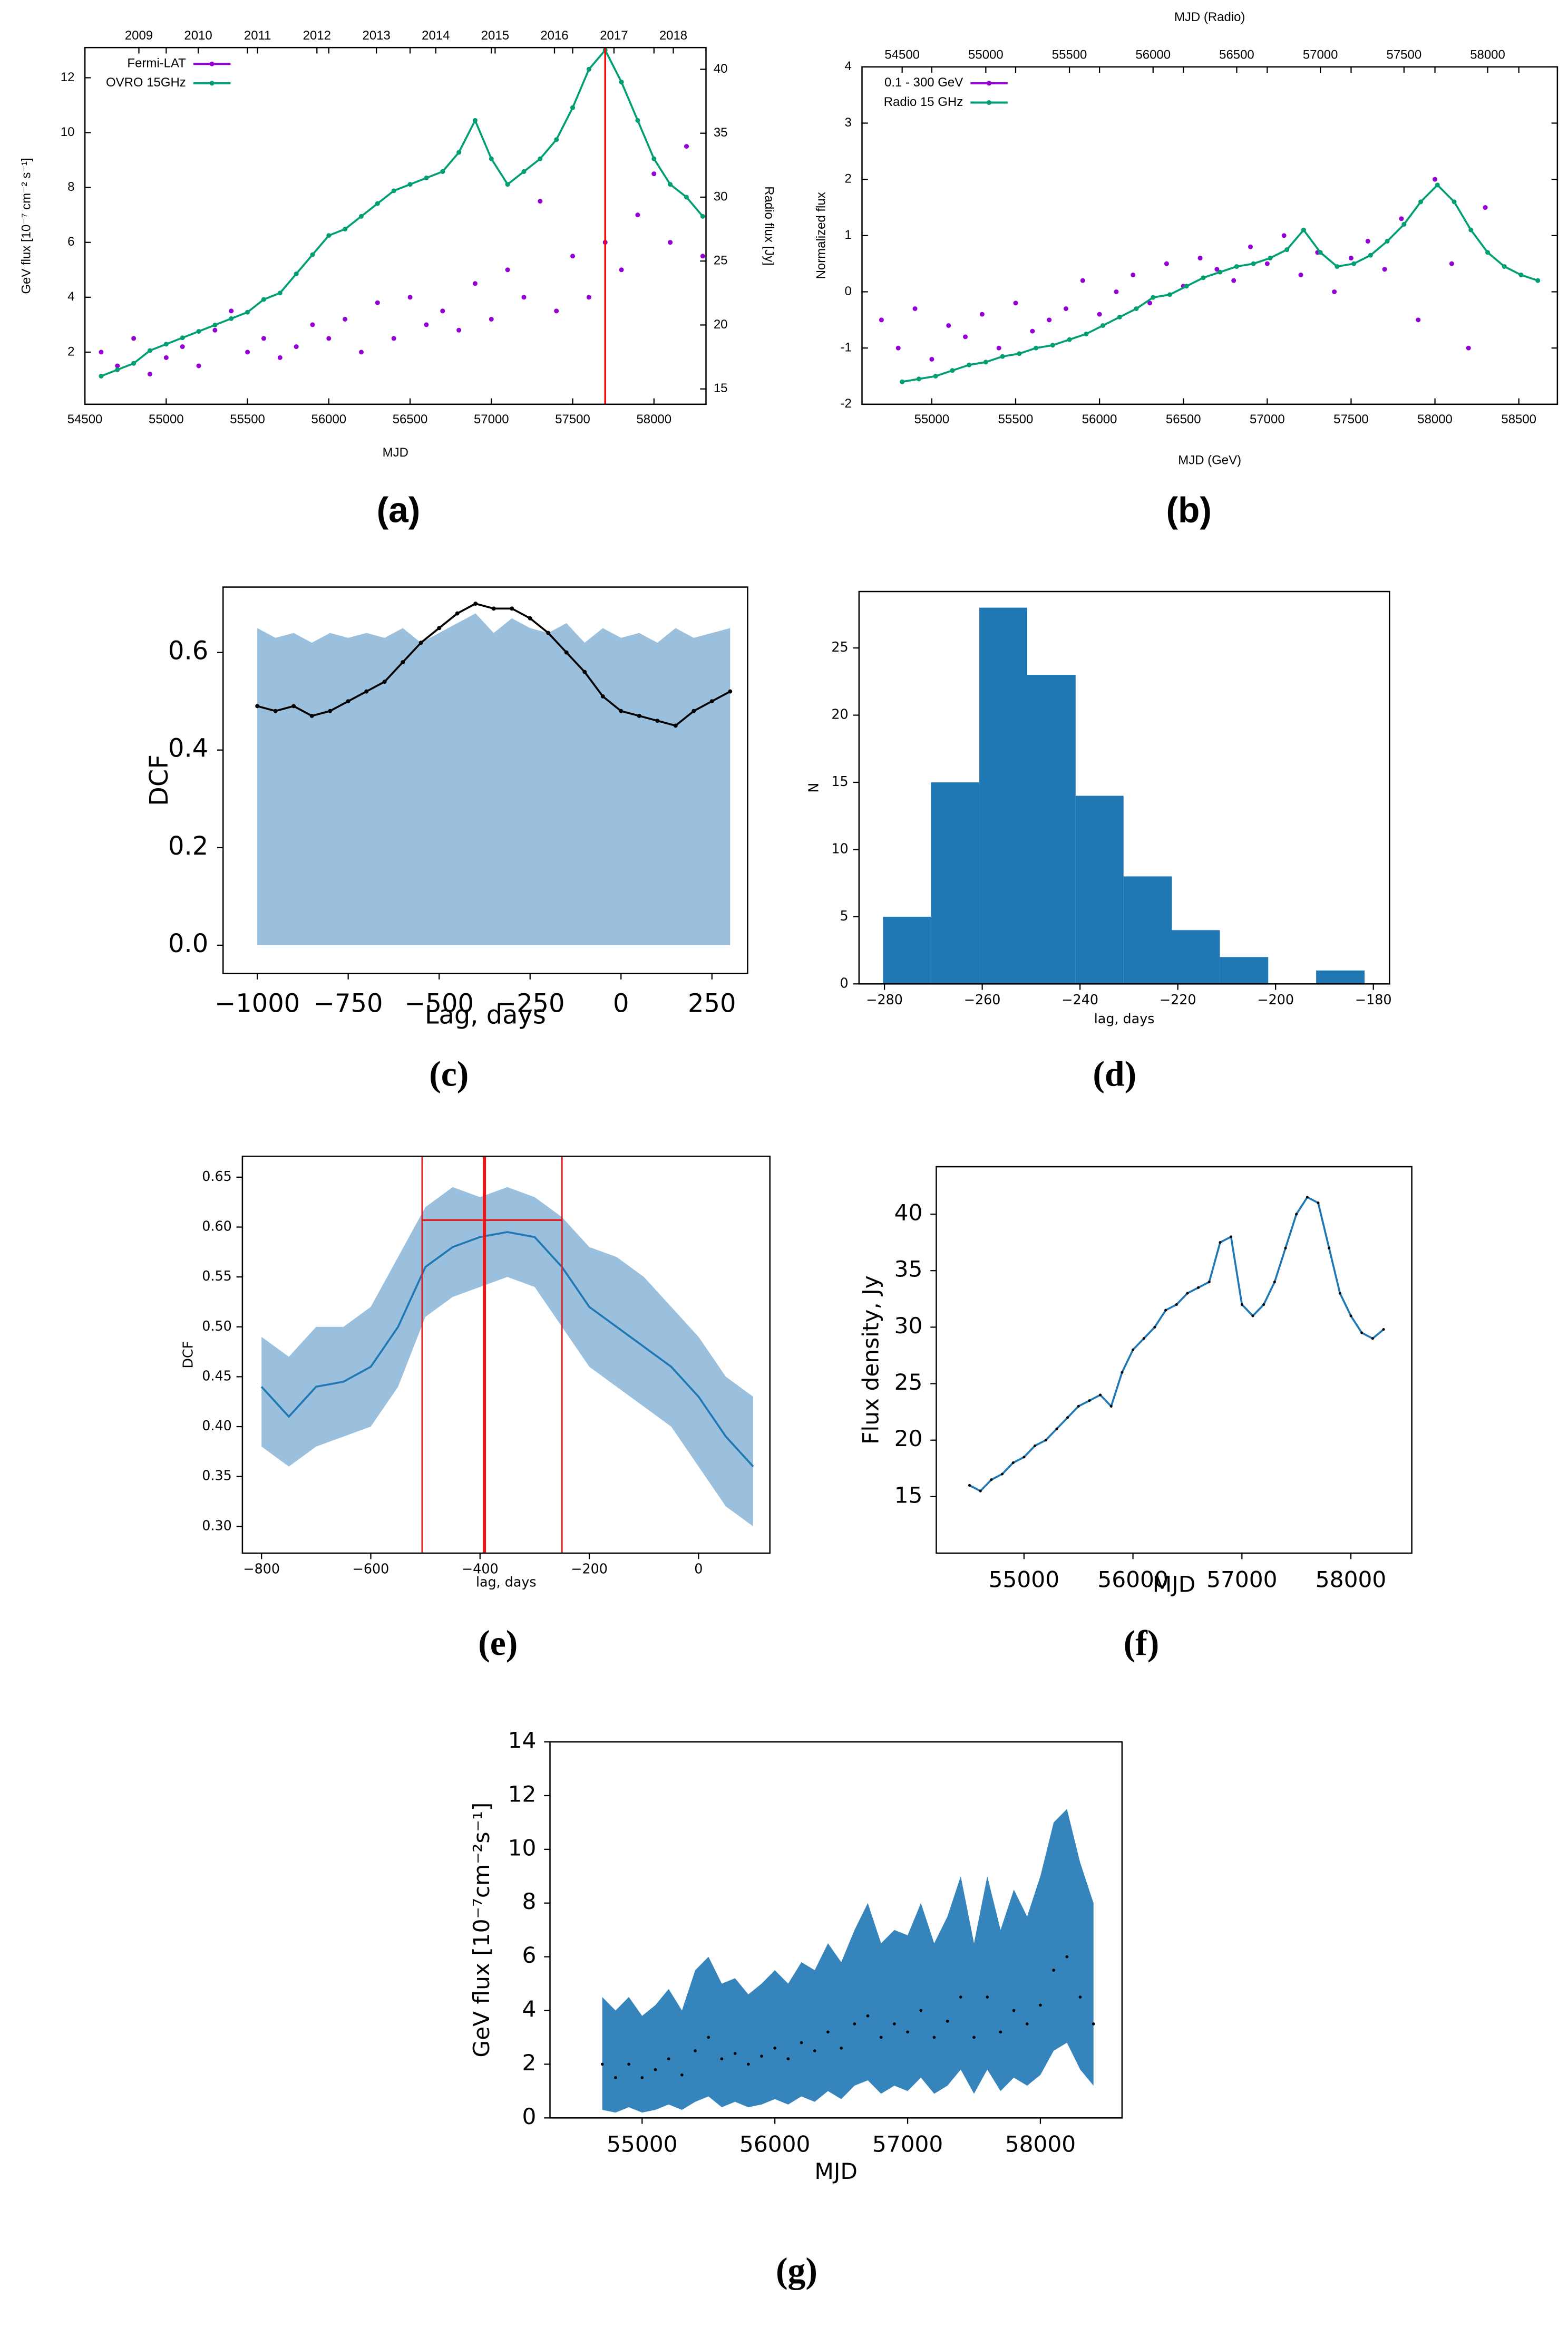  I want to click on x2-tick-label: 2016, so click(554, 35).